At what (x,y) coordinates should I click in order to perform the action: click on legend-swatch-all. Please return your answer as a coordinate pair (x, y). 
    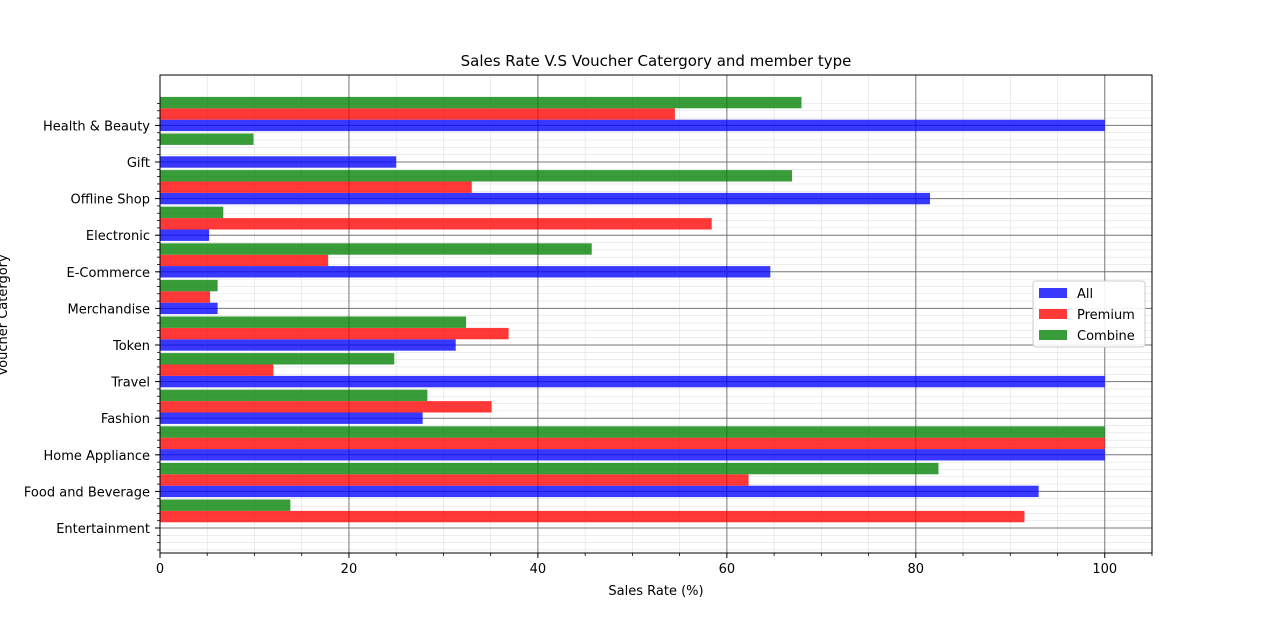
    Looking at the image, I should click on (1053, 293).